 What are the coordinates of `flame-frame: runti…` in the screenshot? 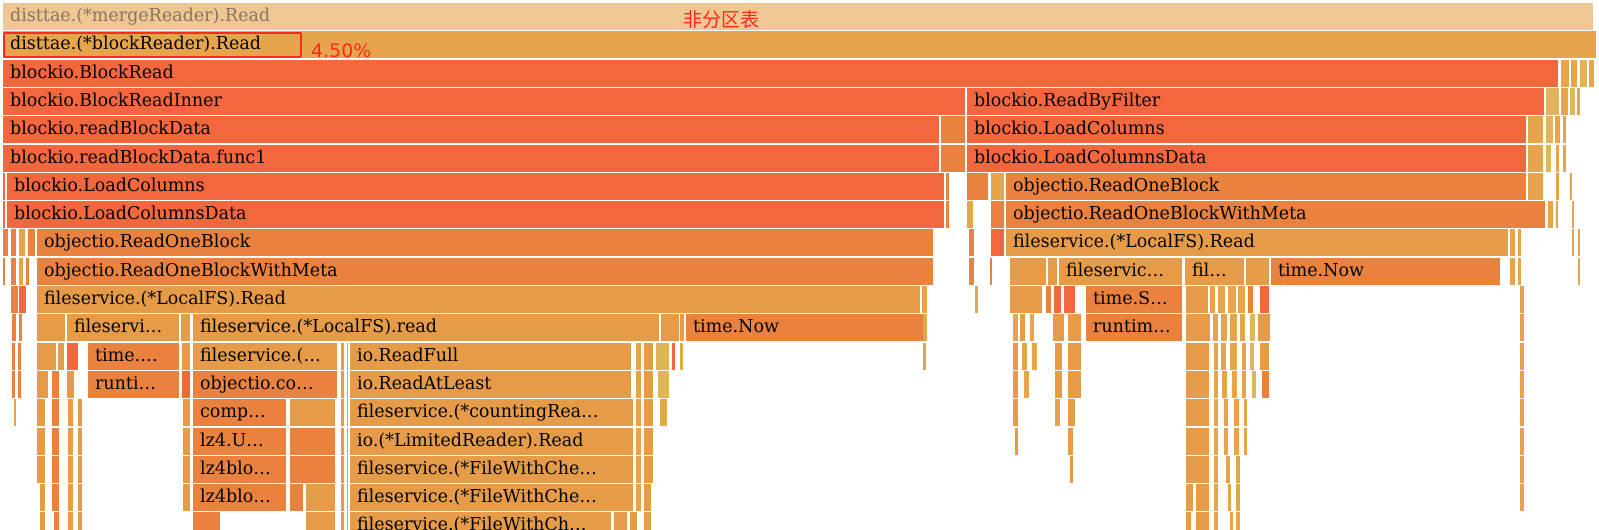 It's located at (134, 384).